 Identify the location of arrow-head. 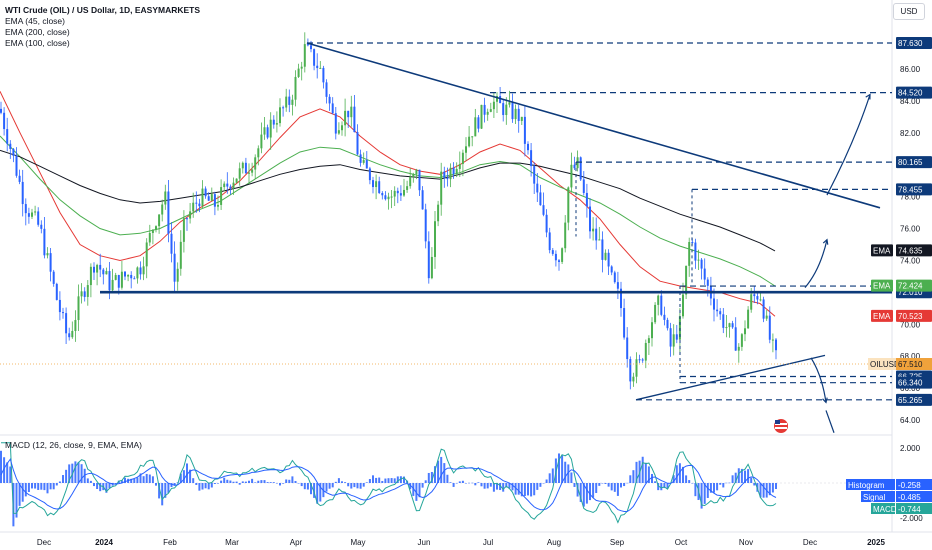
(825, 400).